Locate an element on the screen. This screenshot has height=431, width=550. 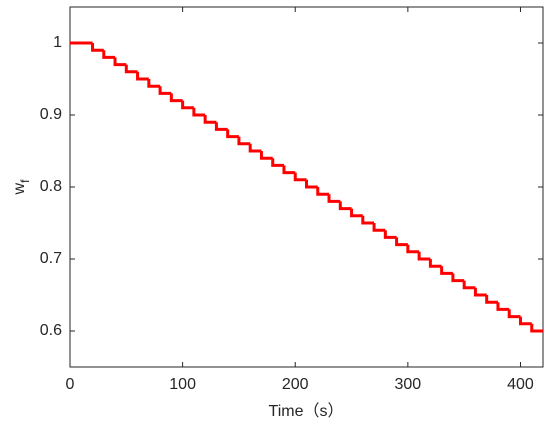
y-tick-label: 1 is located at coordinates (57, 42).